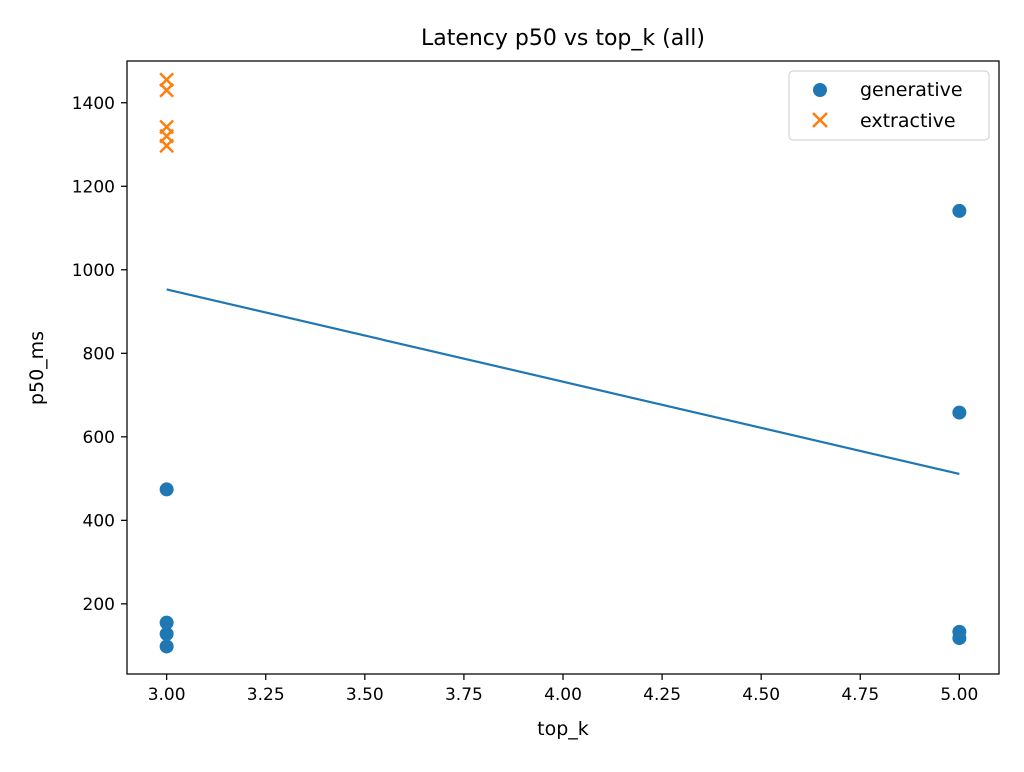 Image resolution: width=1024 pixels, height=772 pixels. What do you see at coordinates (911, 90) in the screenshot?
I see `legend-label-generative: generative` at bounding box center [911, 90].